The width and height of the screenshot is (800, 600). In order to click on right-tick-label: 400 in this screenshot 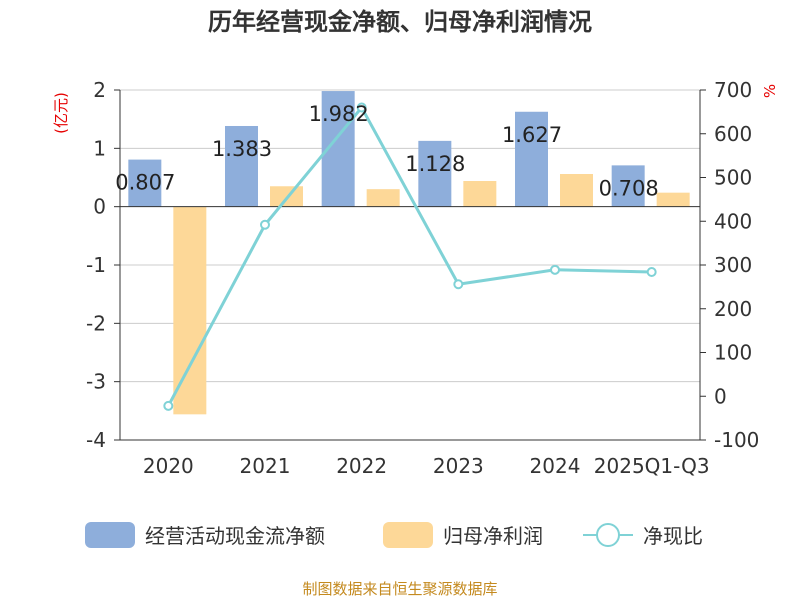, I will do `click(733, 221)`.